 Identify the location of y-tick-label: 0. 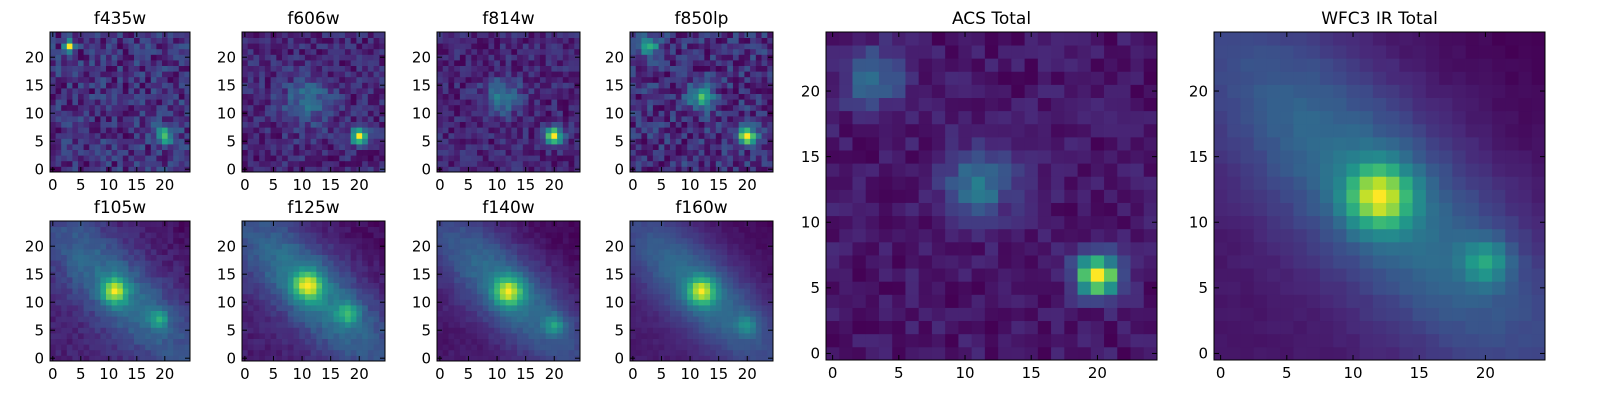
(39, 169).